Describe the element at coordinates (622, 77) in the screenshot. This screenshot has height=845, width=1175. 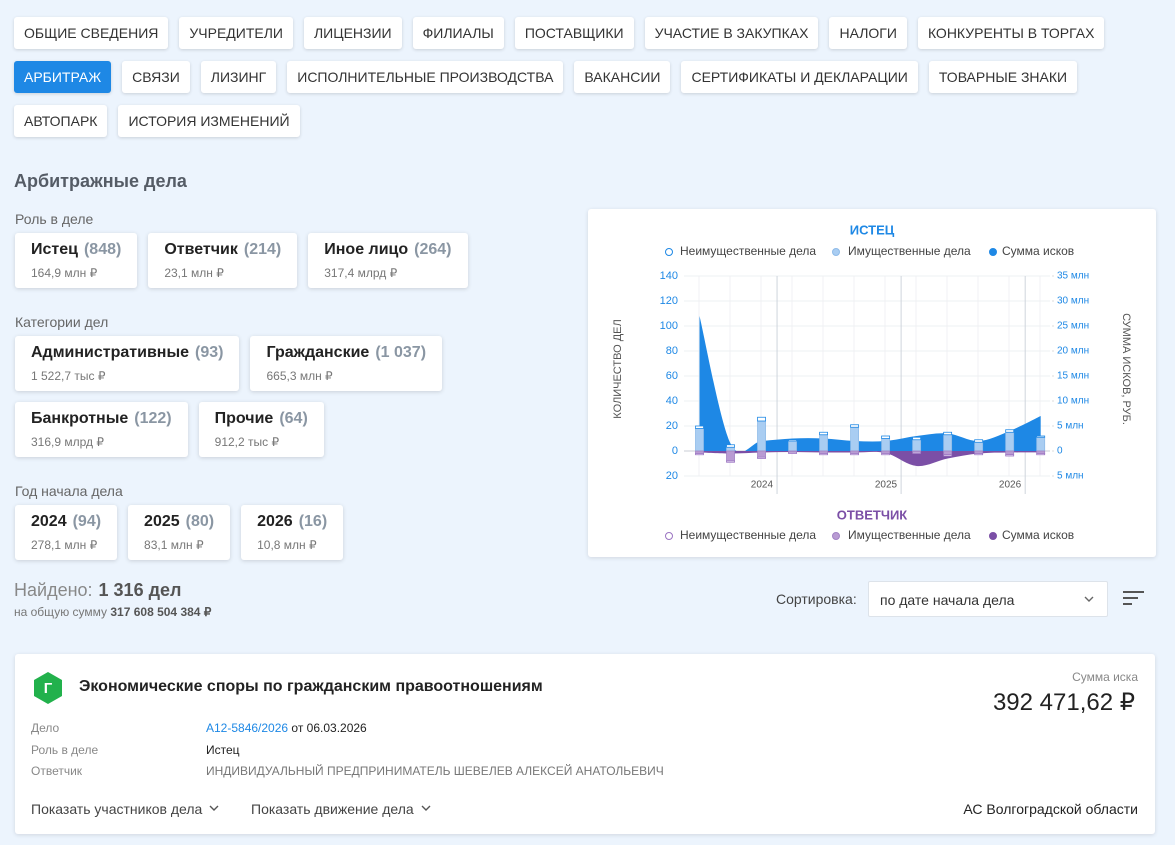
I see `tab: ВАКАНСИИ` at that location.